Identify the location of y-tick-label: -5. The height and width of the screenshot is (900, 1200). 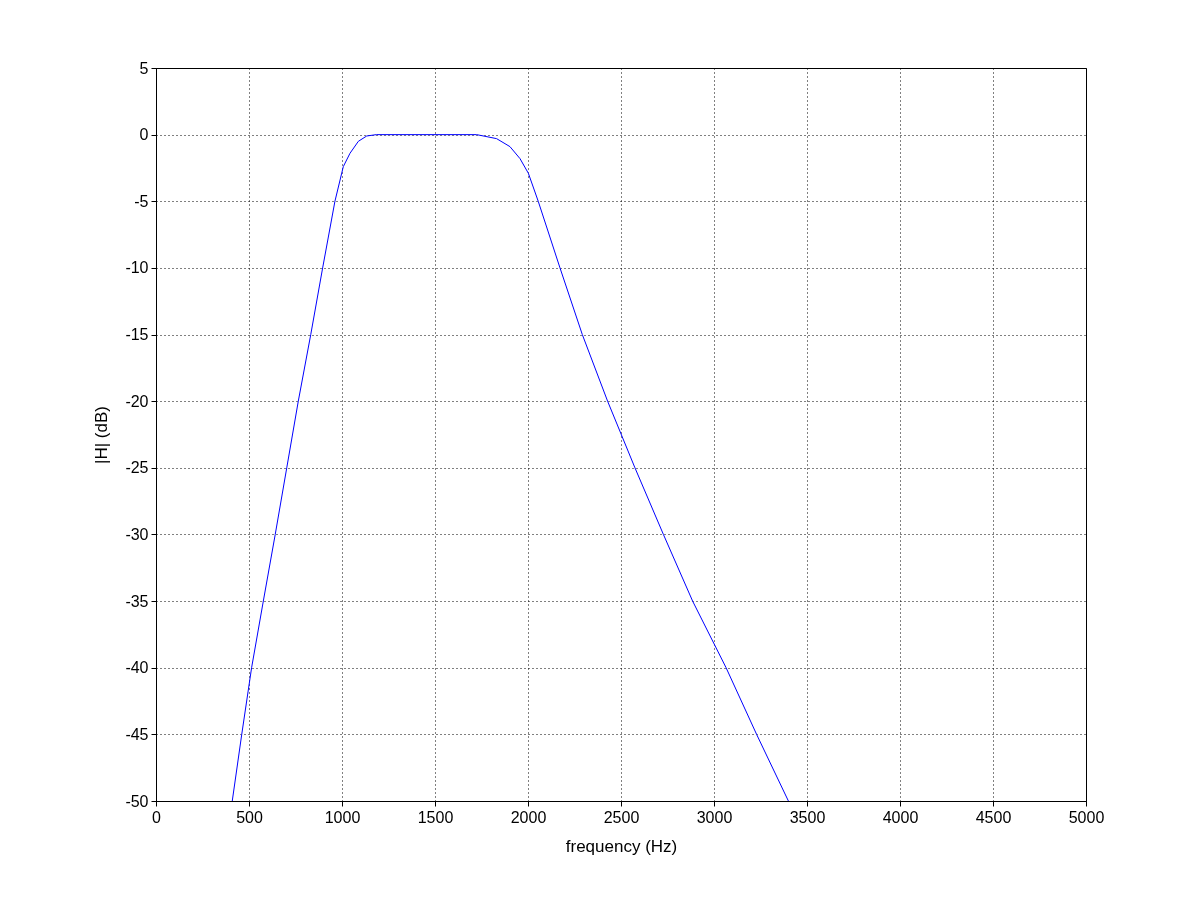
(141, 201).